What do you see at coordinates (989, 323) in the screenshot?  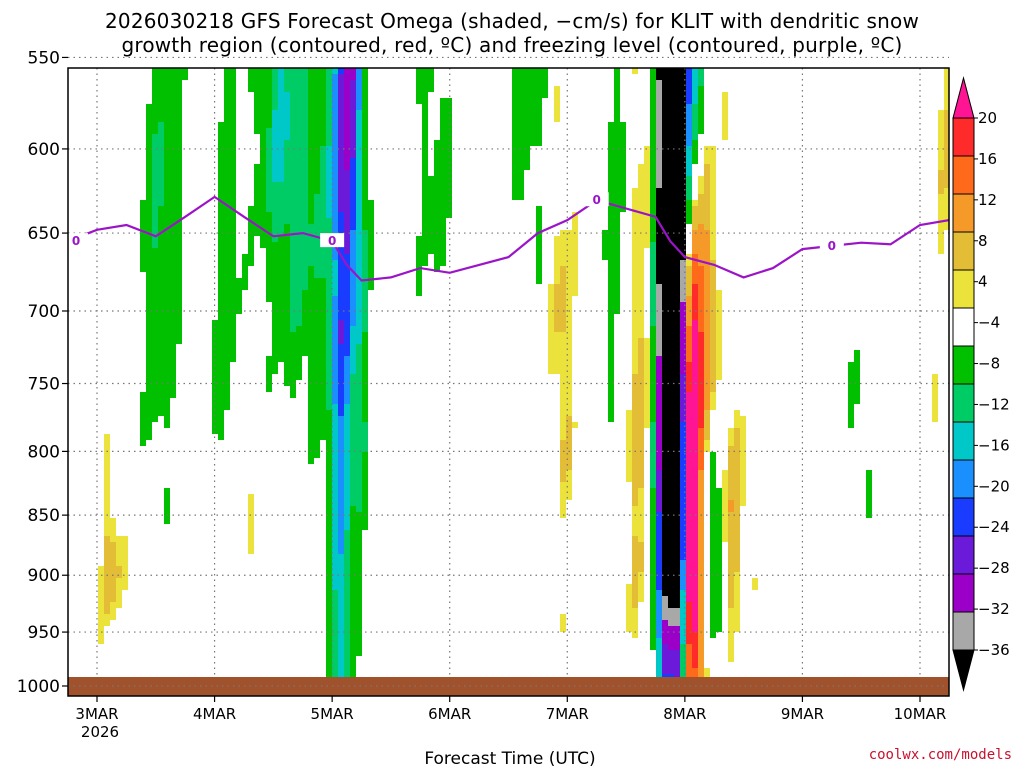 I see `colorbar-label: −4` at bounding box center [989, 323].